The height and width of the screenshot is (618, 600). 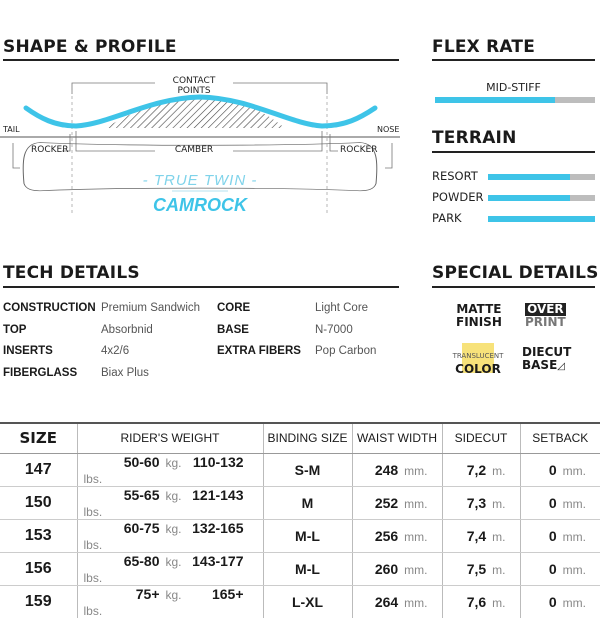 What do you see at coordinates (38, 569) in the screenshot?
I see `size-cell: 156` at bounding box center [38, 569].